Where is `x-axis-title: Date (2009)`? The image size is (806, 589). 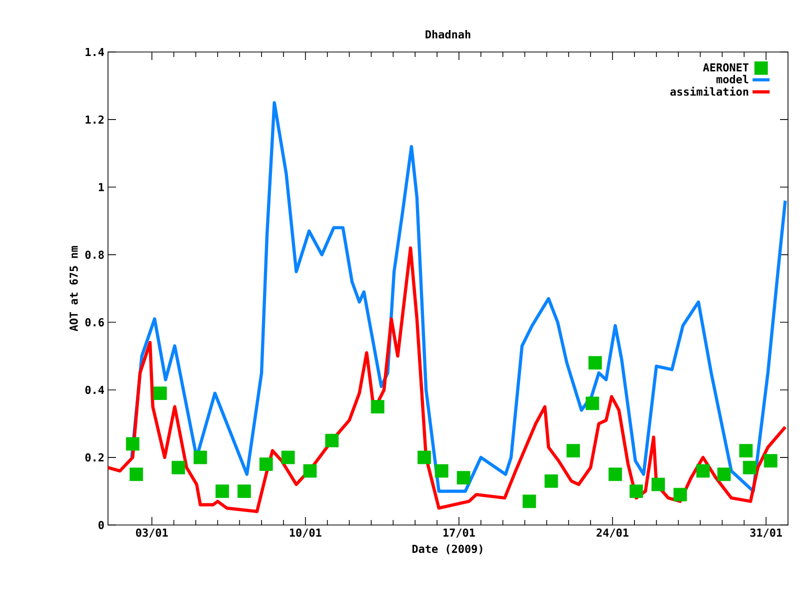
x-axis-title: Date (2009) is located at coordinates (447, 549).